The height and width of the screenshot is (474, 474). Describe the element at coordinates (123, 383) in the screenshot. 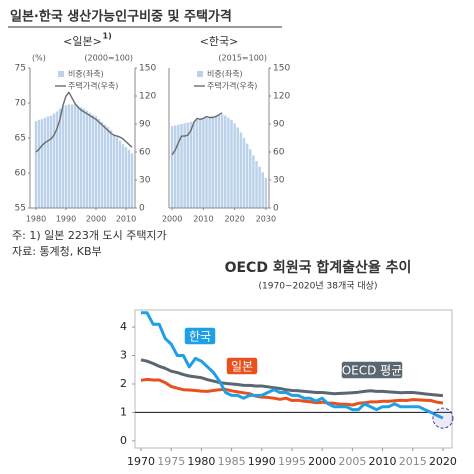

I see `y-tick-label: 2` at that location.